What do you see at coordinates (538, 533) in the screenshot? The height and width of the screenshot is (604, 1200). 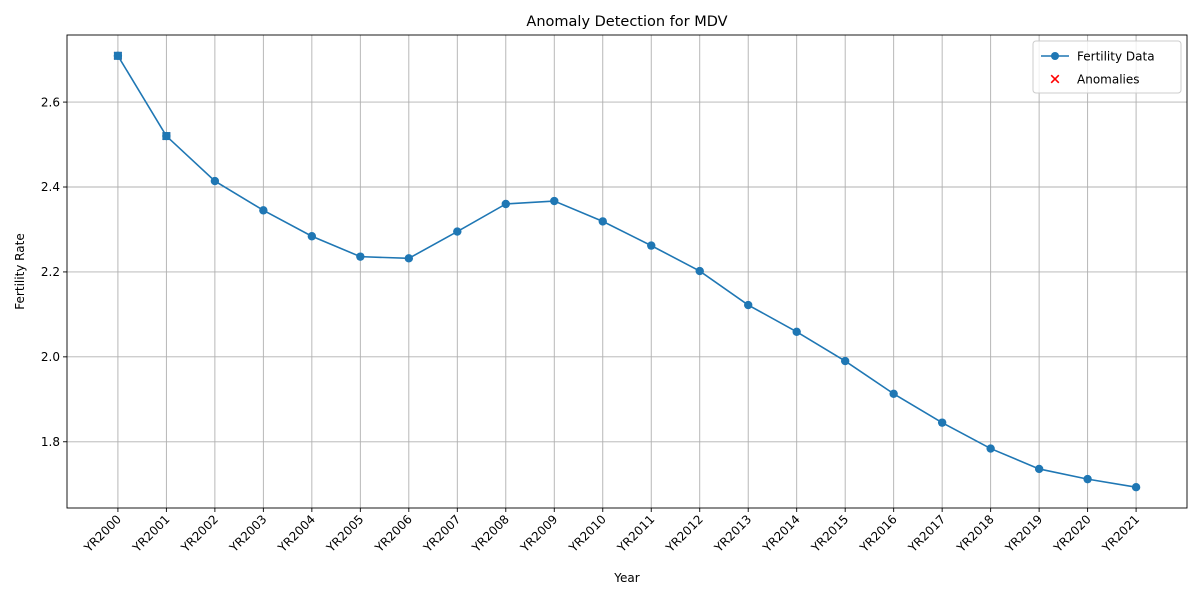 I see `x-tick-label: YR2009` at bounding box center [538, 533].